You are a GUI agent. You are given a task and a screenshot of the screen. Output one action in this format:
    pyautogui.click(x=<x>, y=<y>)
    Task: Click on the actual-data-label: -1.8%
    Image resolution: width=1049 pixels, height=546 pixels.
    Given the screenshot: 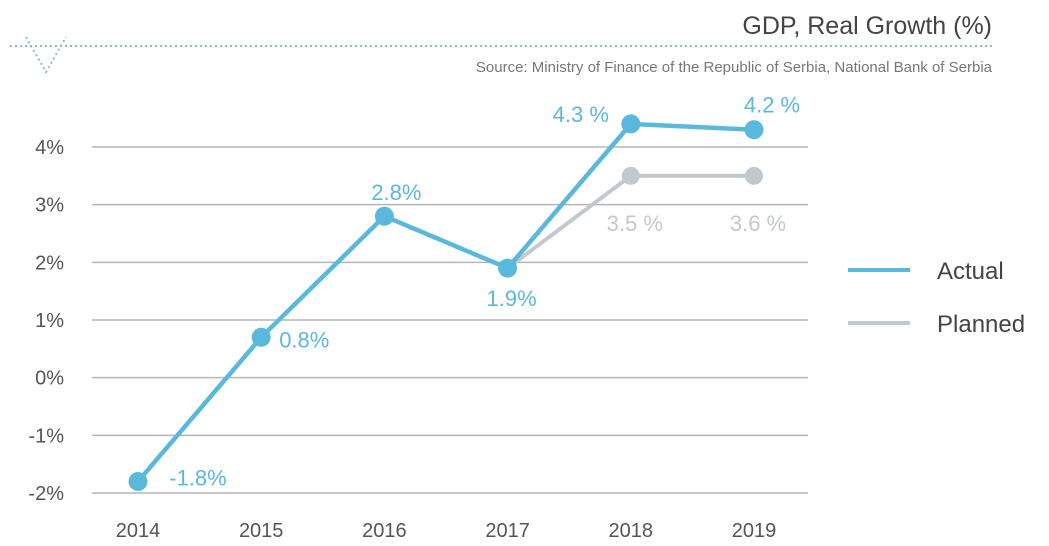 What is the action you would take?
    pyautogui.click(x=197, y=477)
    